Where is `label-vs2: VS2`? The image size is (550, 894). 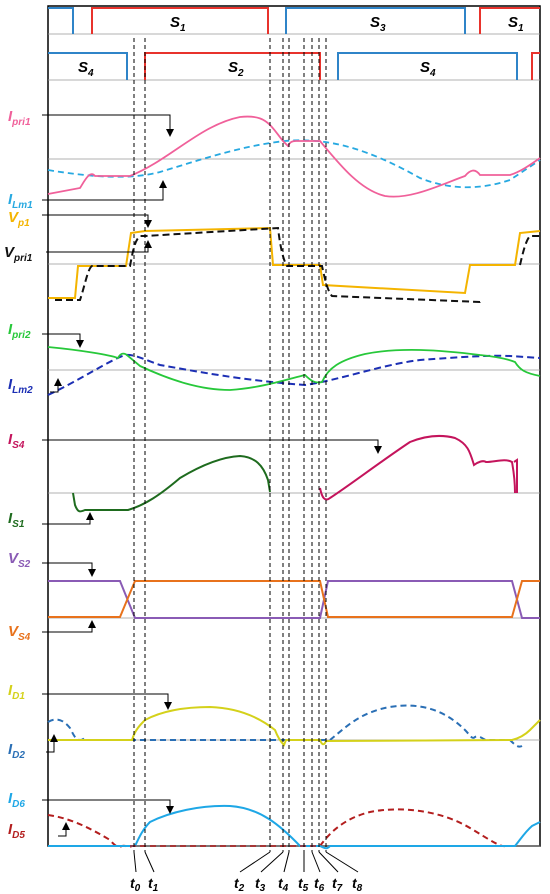 label-vs2: VS2 is located at coordinates (52, 563).